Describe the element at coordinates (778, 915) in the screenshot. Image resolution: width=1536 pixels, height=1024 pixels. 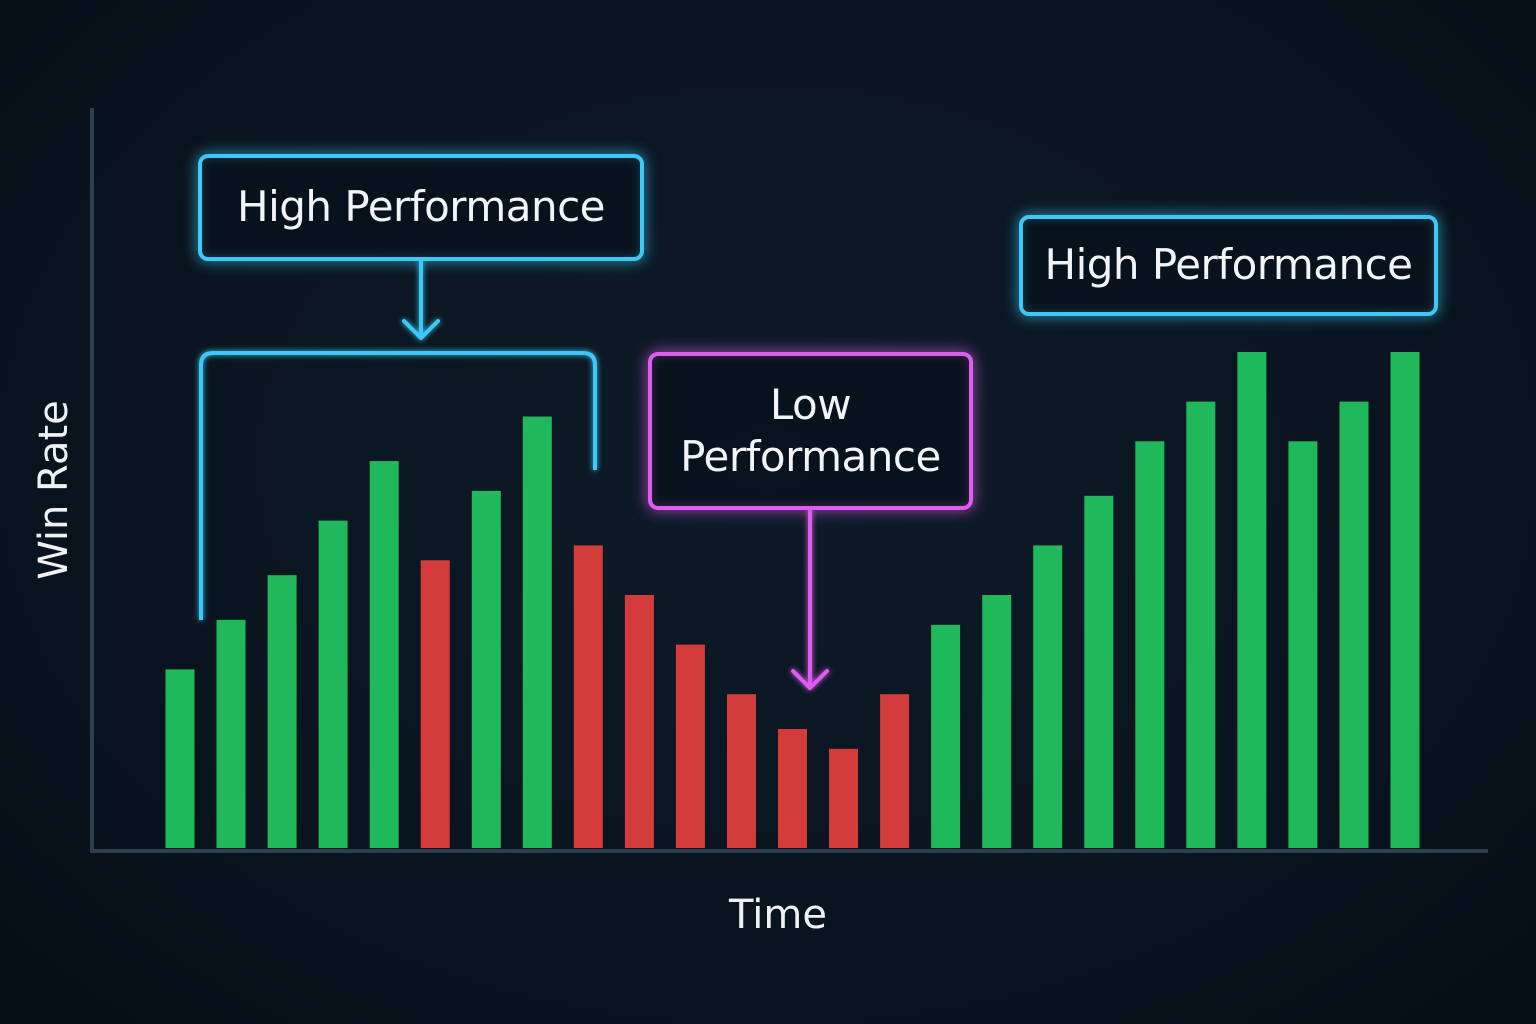
I see `x-axis-label: Time` at that location.